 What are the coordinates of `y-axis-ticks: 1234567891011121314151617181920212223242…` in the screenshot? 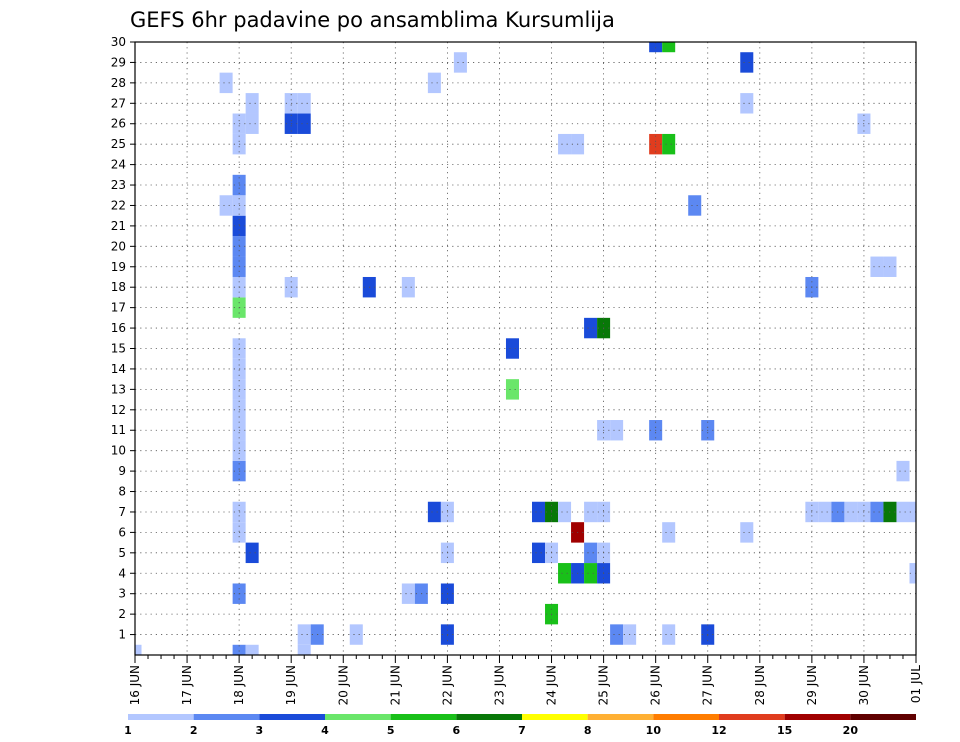 It's located at (123, 338).